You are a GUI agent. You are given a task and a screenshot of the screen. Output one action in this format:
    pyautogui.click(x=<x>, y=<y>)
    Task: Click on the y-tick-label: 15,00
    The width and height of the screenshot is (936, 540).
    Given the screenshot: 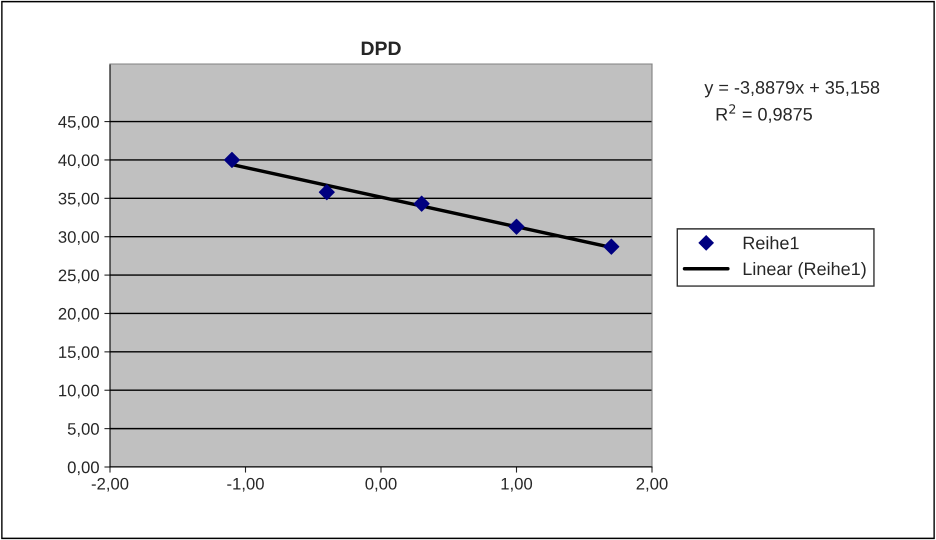 What is the action you would take?
    pyautogui.click(x=79, y=353)
    